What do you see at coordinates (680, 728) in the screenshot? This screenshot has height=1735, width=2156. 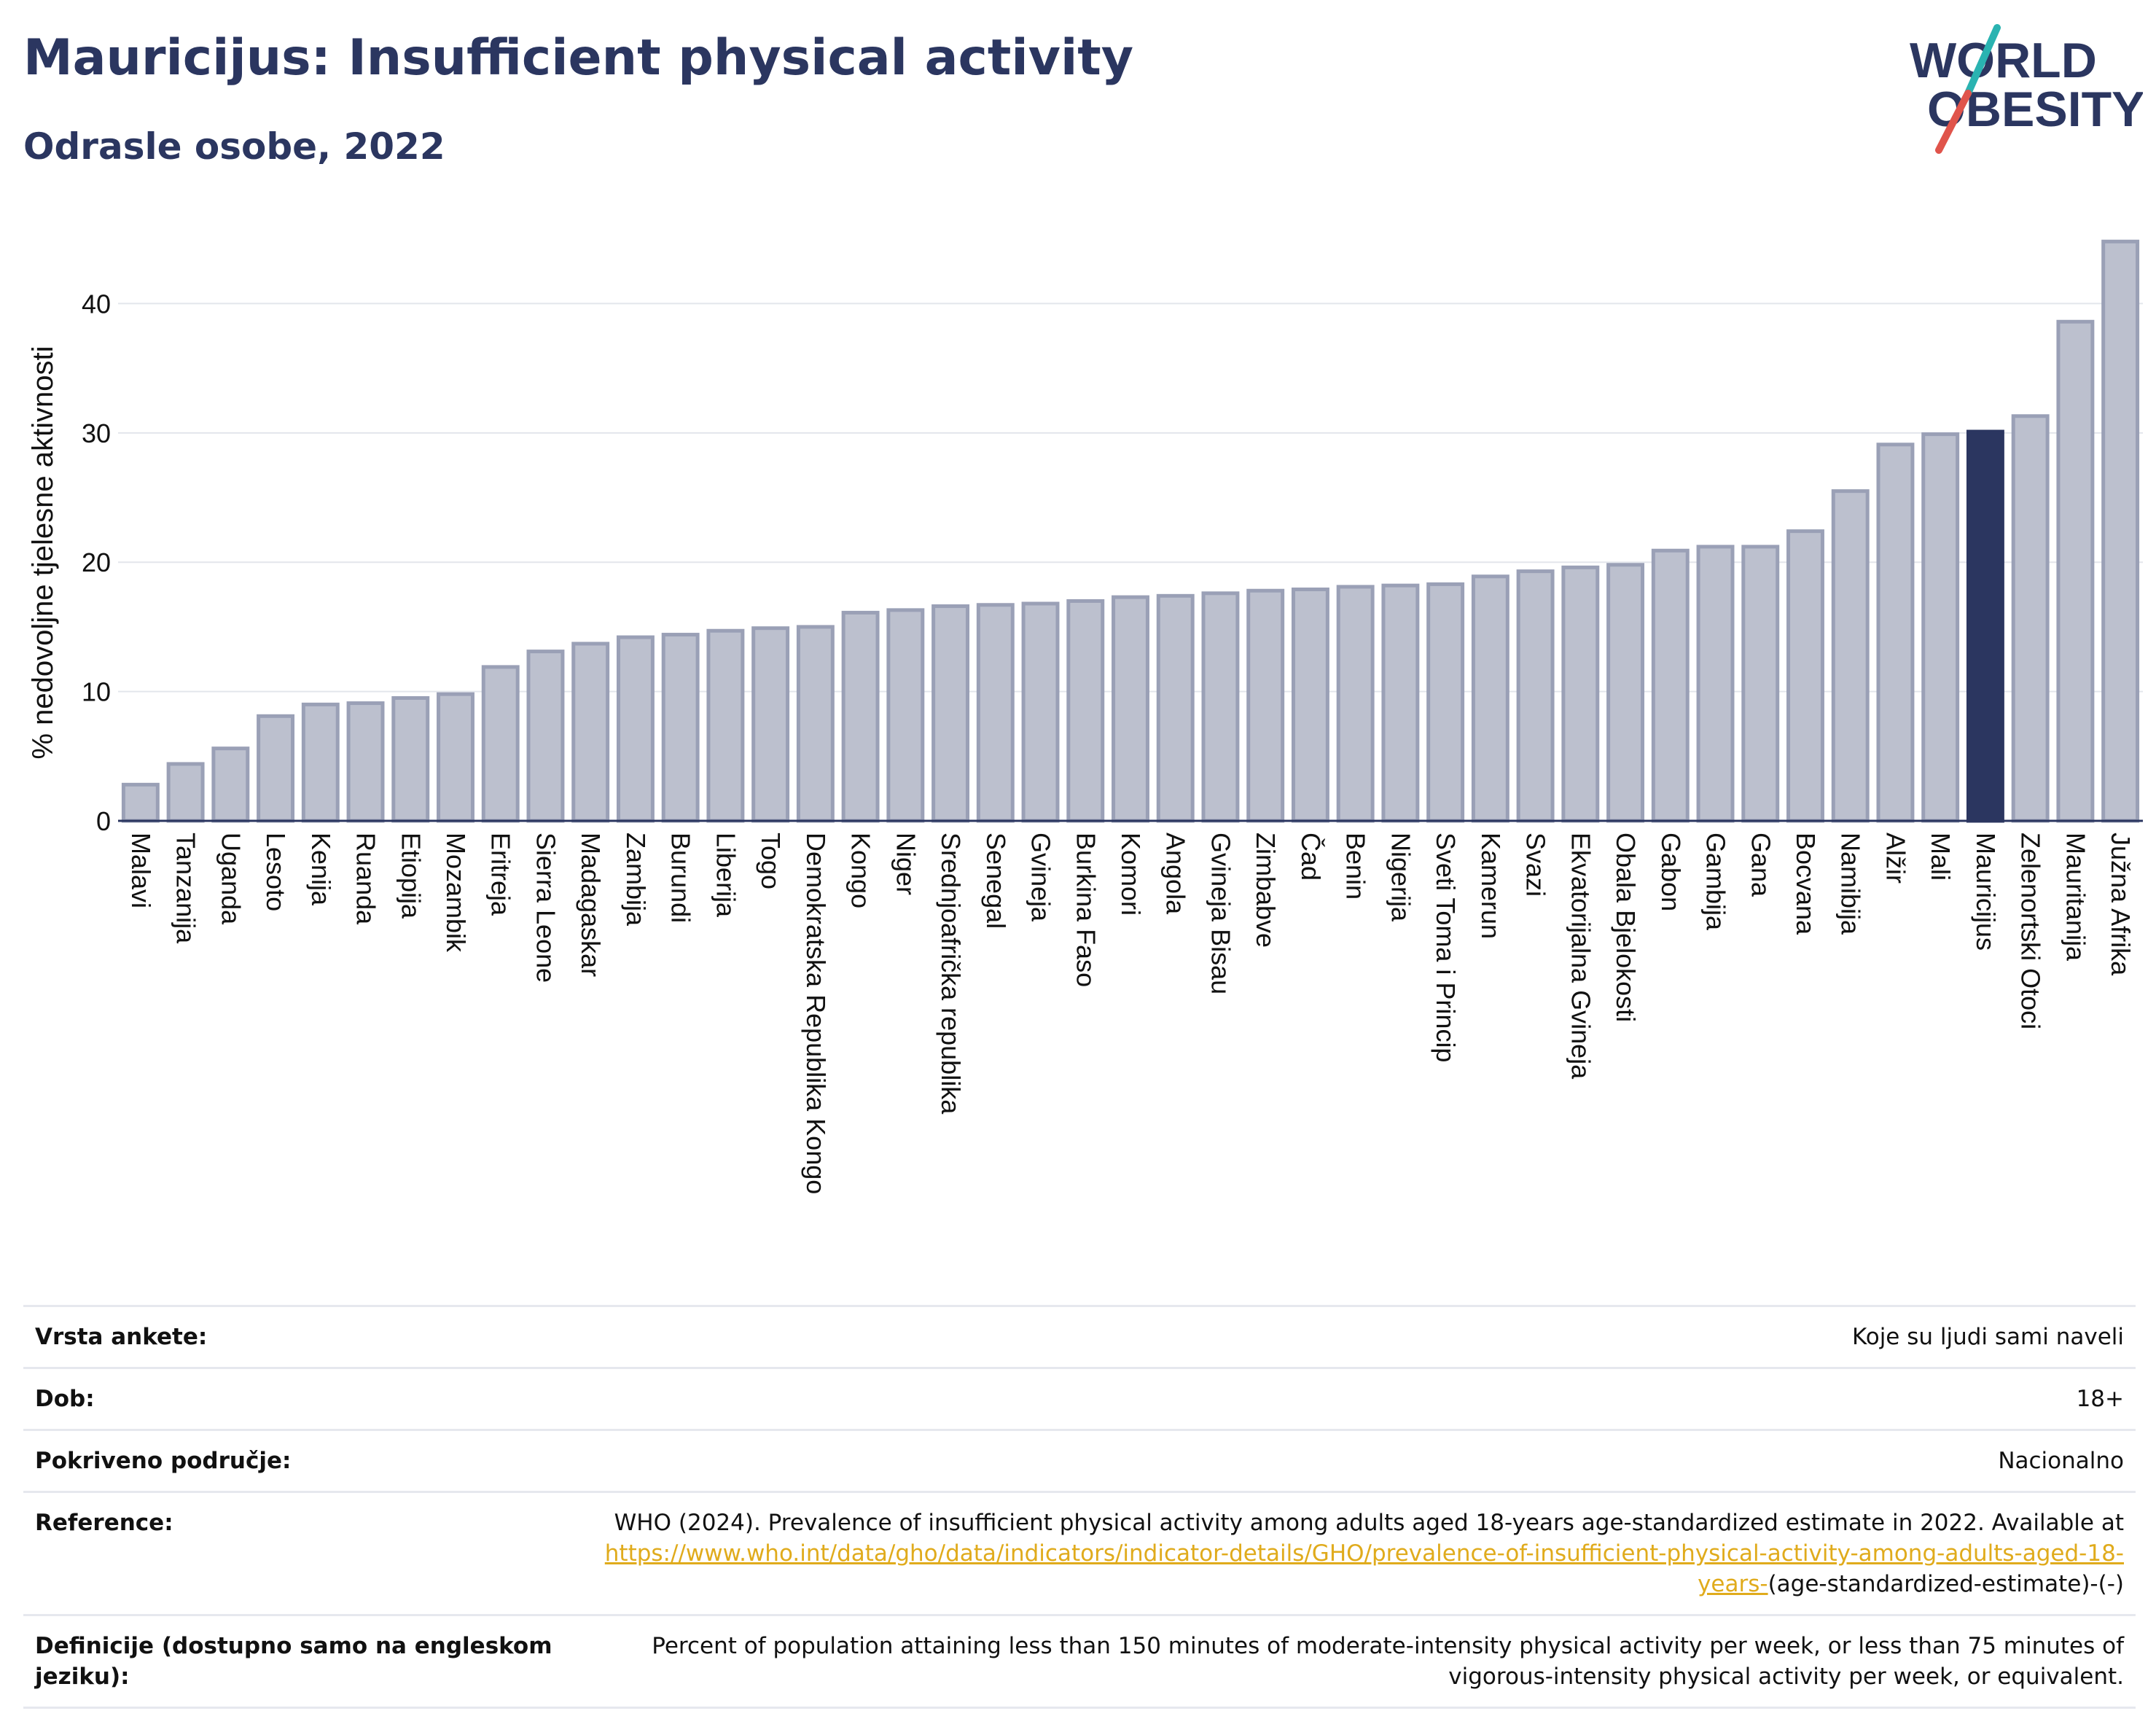 I see `bar-burundi` at bounding box center [680, 728].